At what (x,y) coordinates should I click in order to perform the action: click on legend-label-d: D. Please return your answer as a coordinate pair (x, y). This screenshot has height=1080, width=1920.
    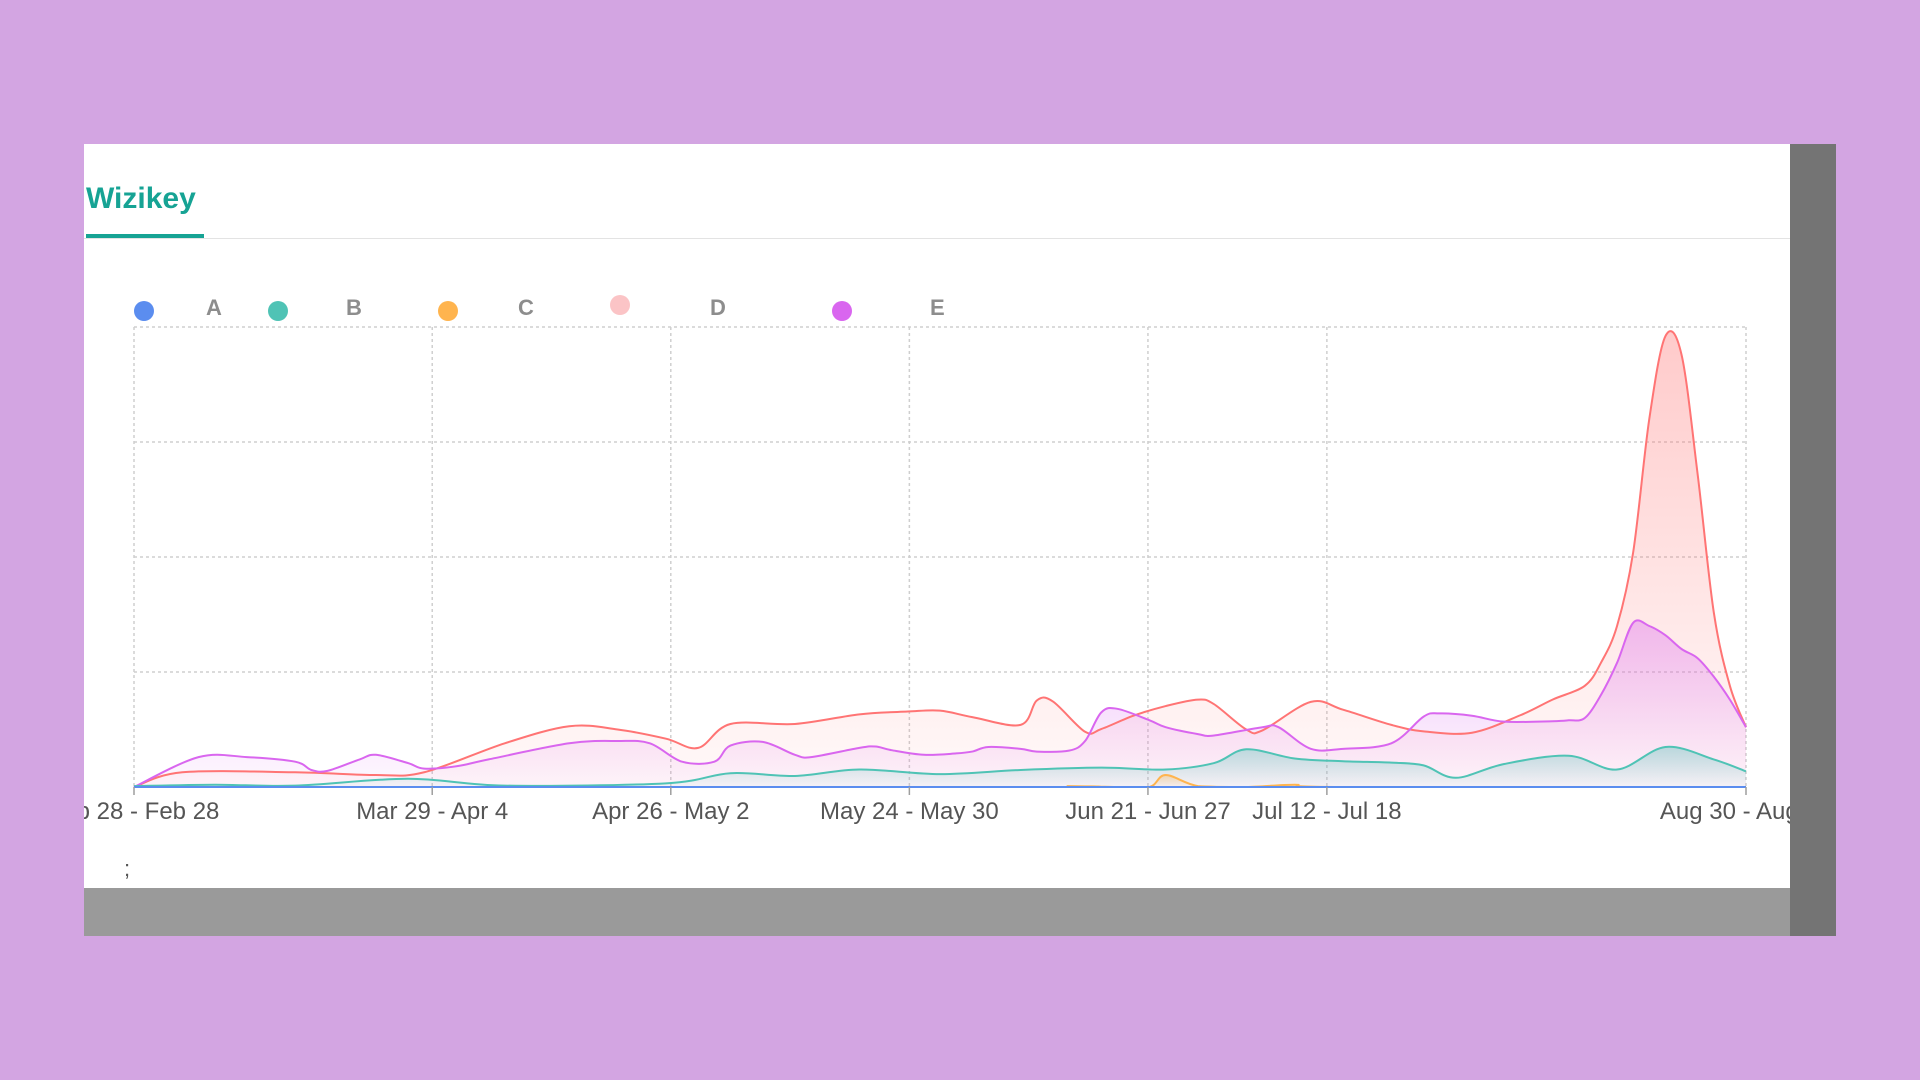
    Looking at the image, I should click on (718, 307).